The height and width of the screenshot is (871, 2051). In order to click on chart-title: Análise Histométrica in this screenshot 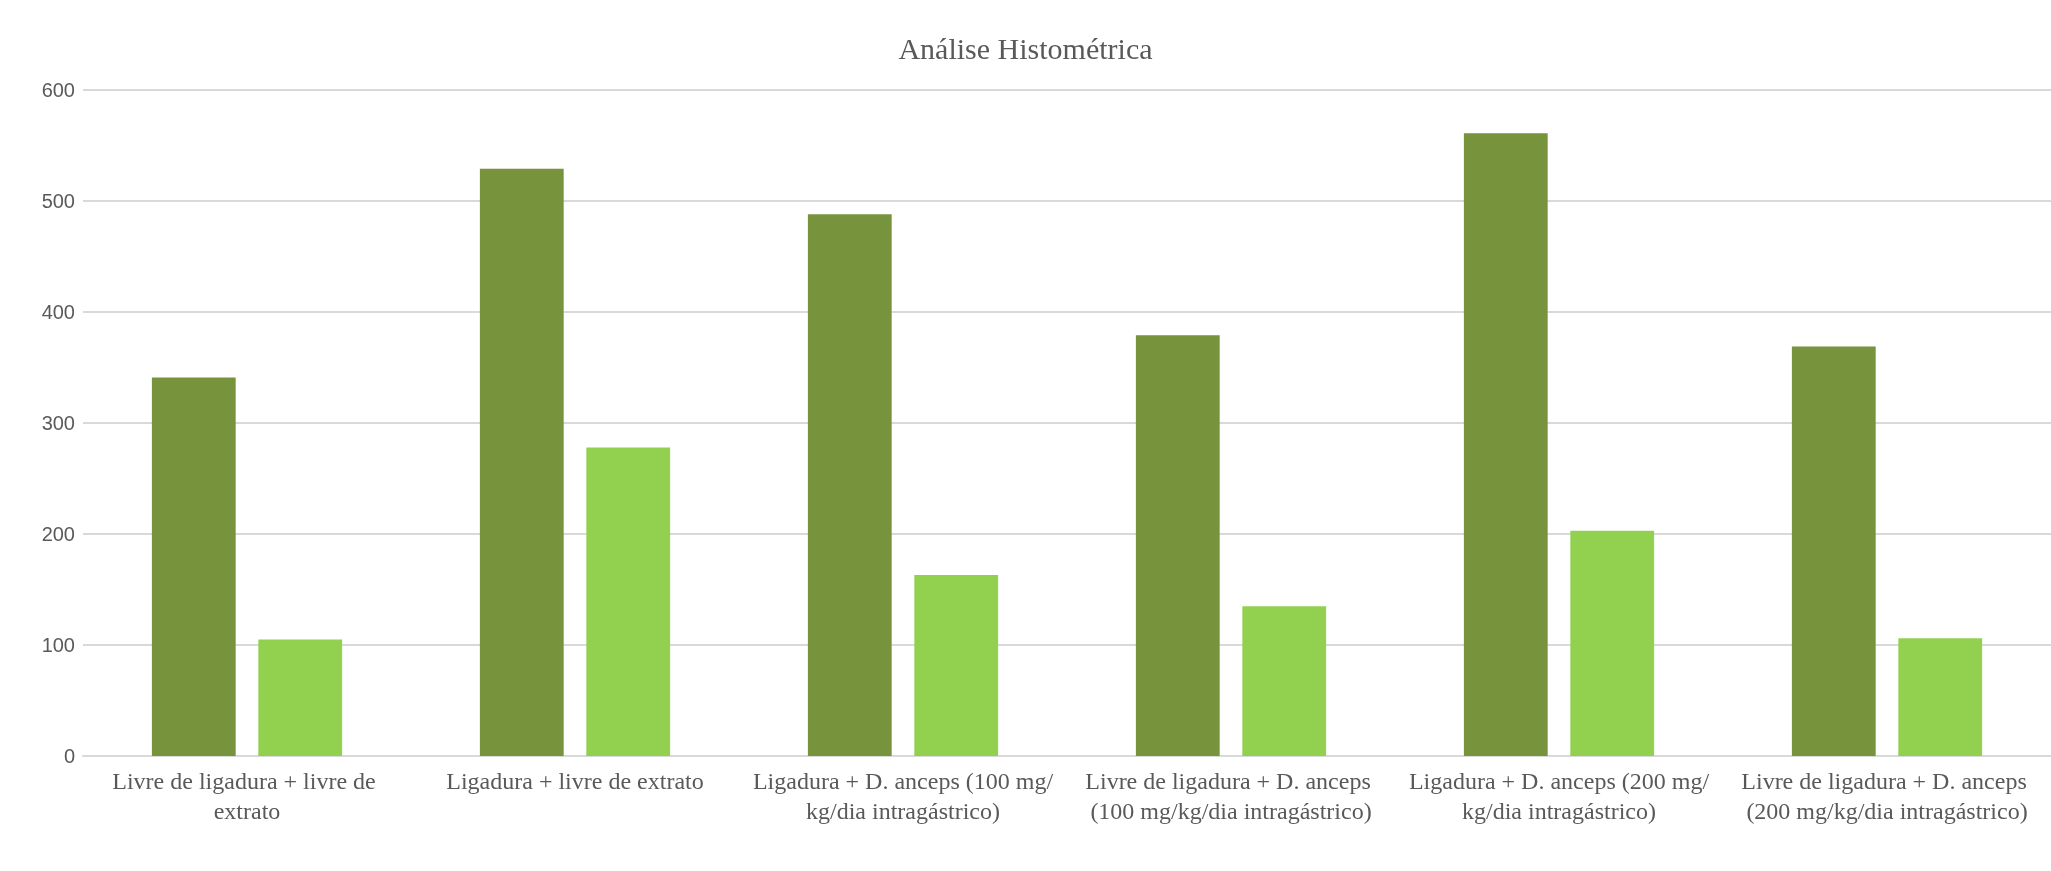, I will do `click(1025, 48)`.